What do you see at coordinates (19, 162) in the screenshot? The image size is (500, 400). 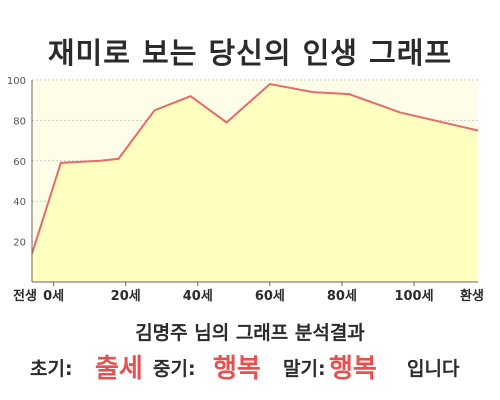 I see `y-tick-label: 60` at bounding box center [19, 162].